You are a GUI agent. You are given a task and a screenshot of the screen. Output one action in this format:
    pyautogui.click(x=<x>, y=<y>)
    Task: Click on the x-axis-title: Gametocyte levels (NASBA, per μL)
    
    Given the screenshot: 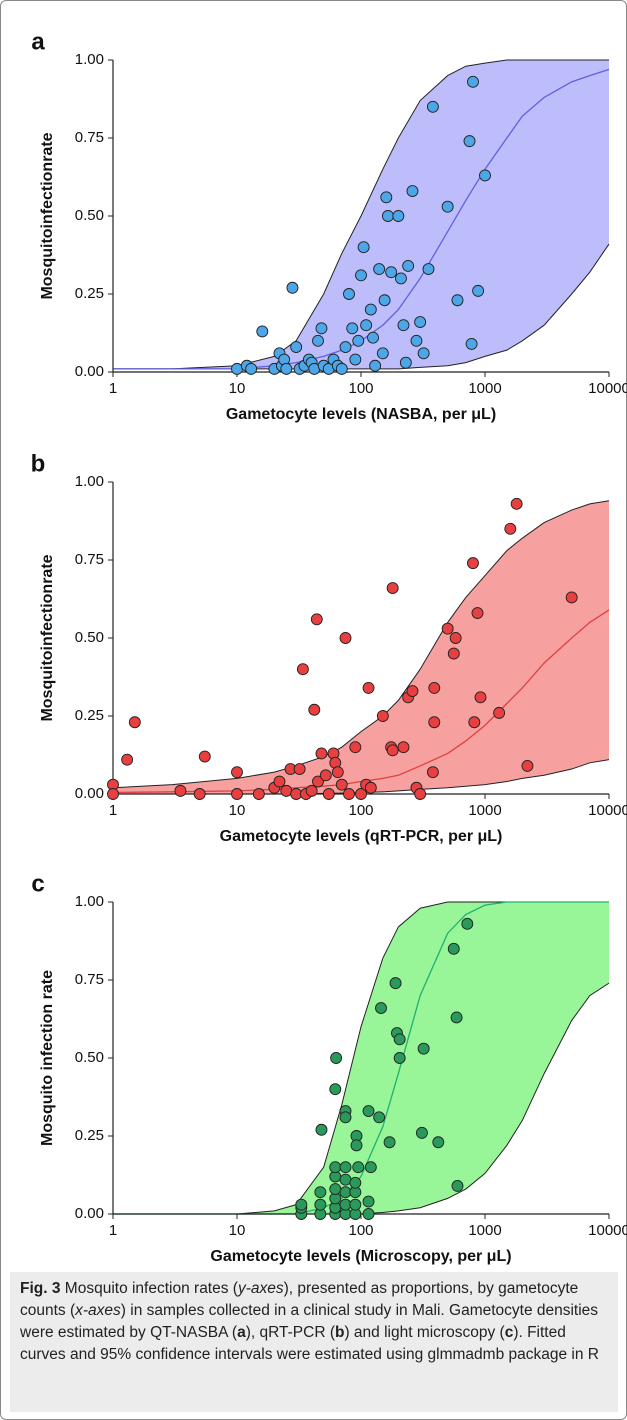 What is the action you would take?
    pyautogui.click(x=361, y=414)
    